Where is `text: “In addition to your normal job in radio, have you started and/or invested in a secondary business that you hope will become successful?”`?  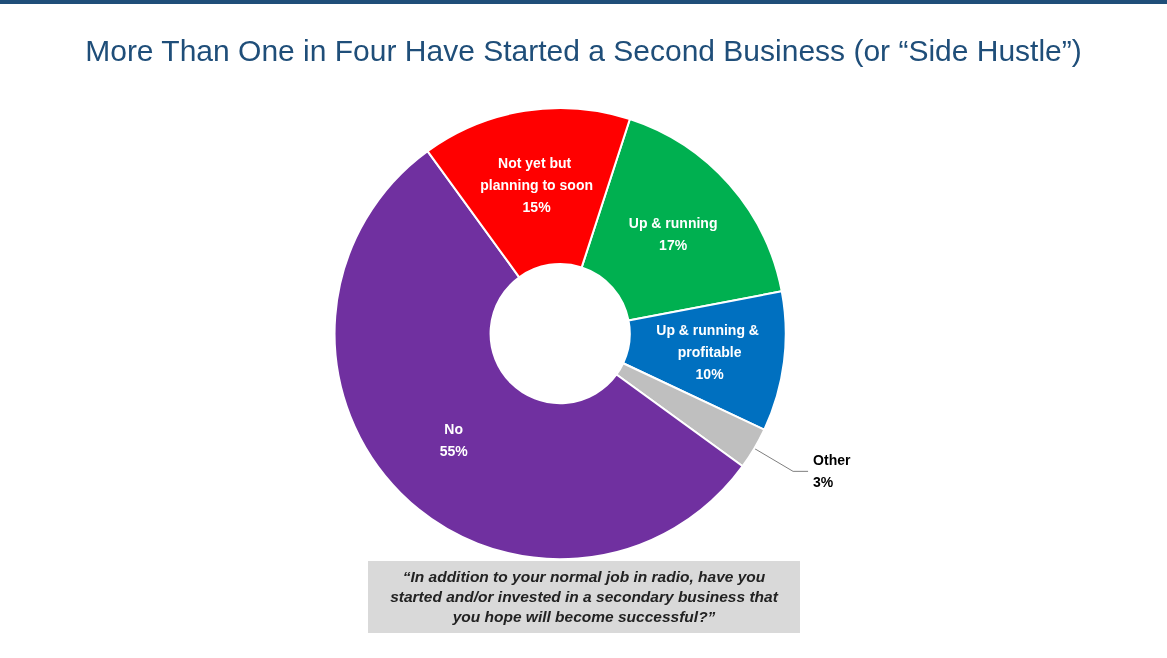
text: “In addition to your normal job in radio, have you started and/or invested in a secondary business that you hope will become successful?” is located at coordinates (584, 597).